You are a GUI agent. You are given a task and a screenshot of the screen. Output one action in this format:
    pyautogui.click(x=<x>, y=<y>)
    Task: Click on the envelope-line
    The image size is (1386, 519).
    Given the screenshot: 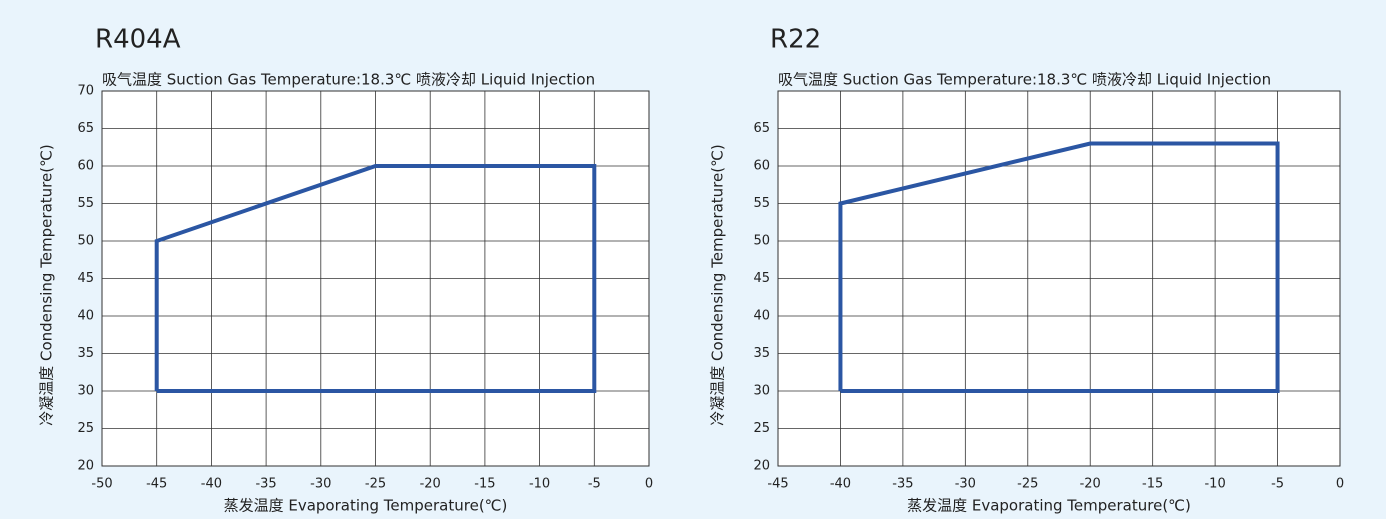 What is the action you would take?
    pyautogui.click(x=375, y=278)
    